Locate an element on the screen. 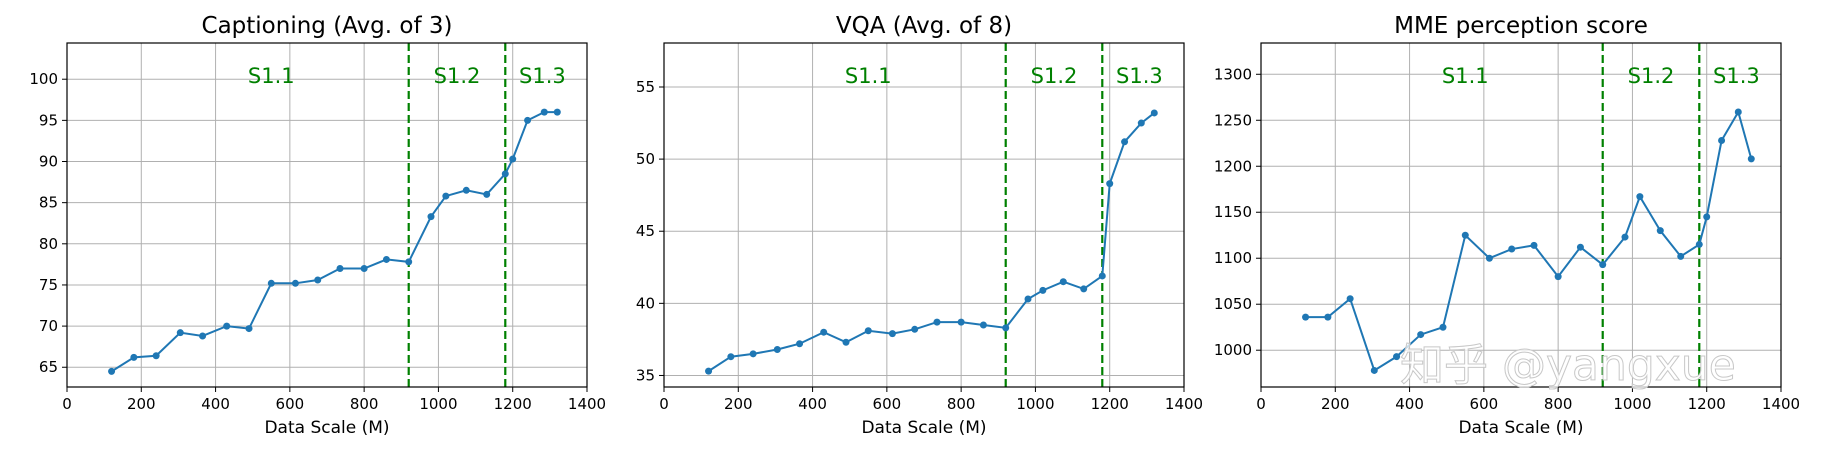  y-tick-label: 70 is located at coordinates (48, 326).